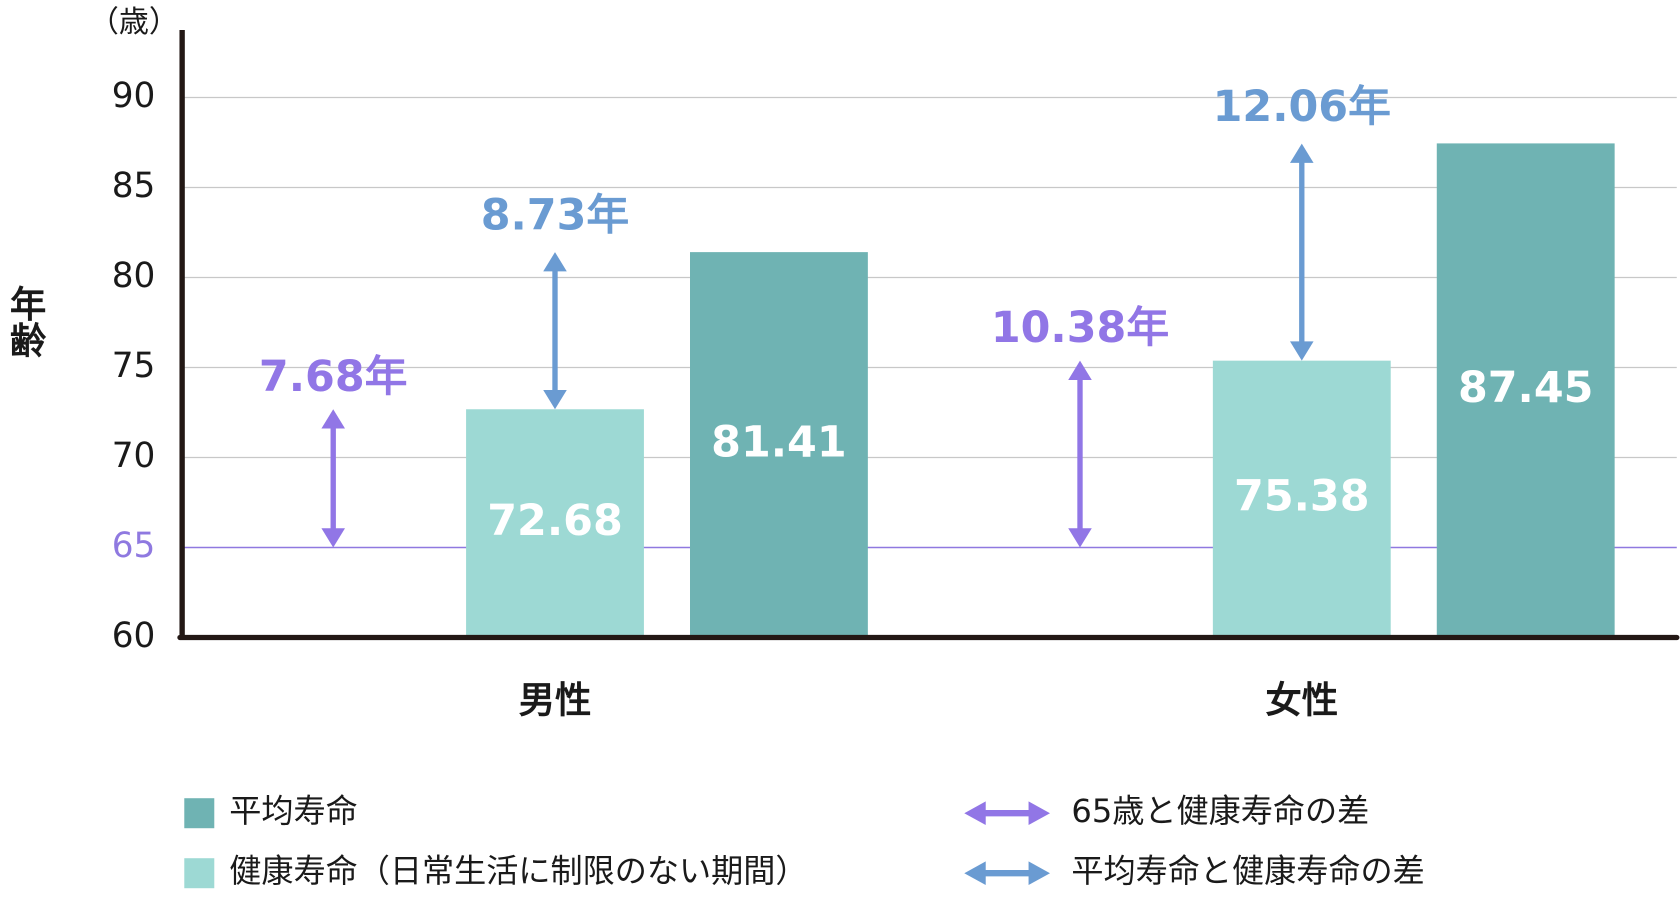  I want to click on legend-label: 平均寿命, so click(293, 811).